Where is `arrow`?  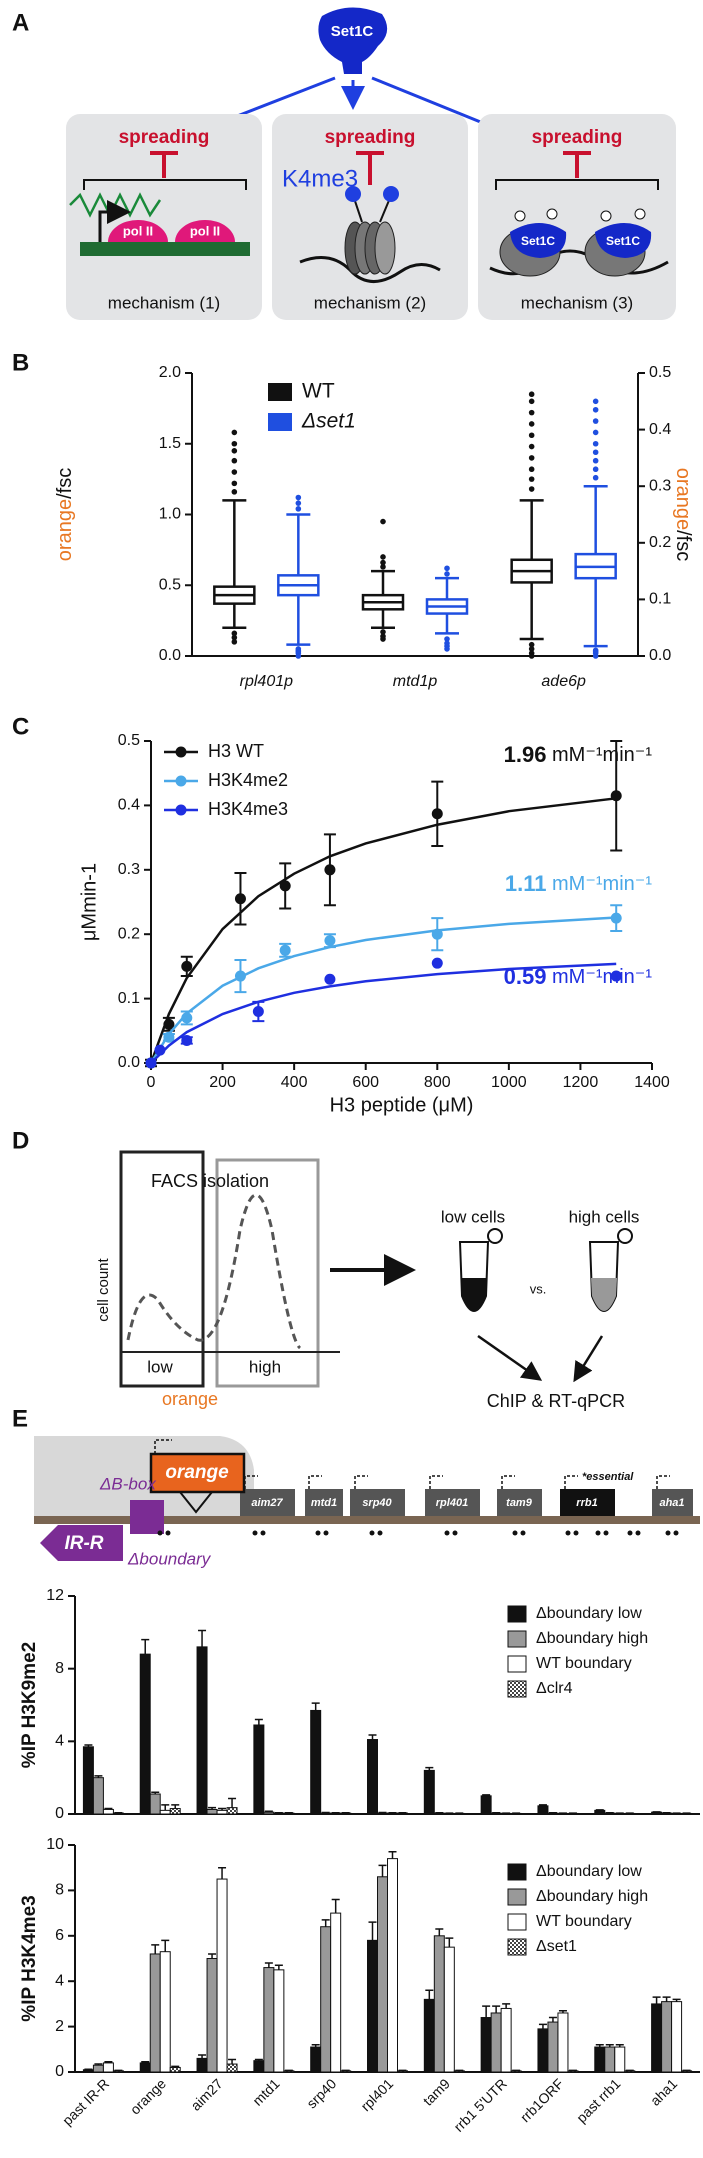
arrow is located at coordinates (588, 1359).